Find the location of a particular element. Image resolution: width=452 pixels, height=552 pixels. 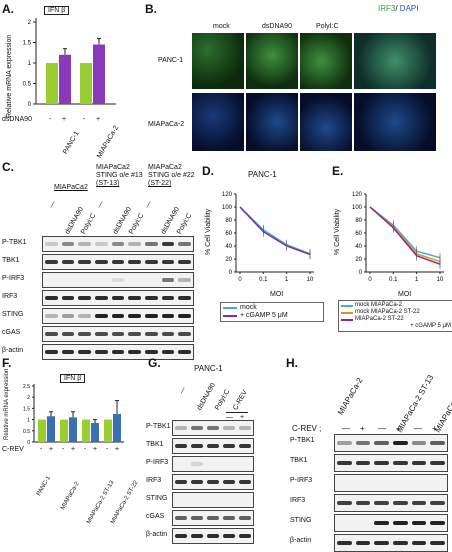

panel-b-row-miapaca2: MIAPaCa-2 is located at coordinates (166, 124).